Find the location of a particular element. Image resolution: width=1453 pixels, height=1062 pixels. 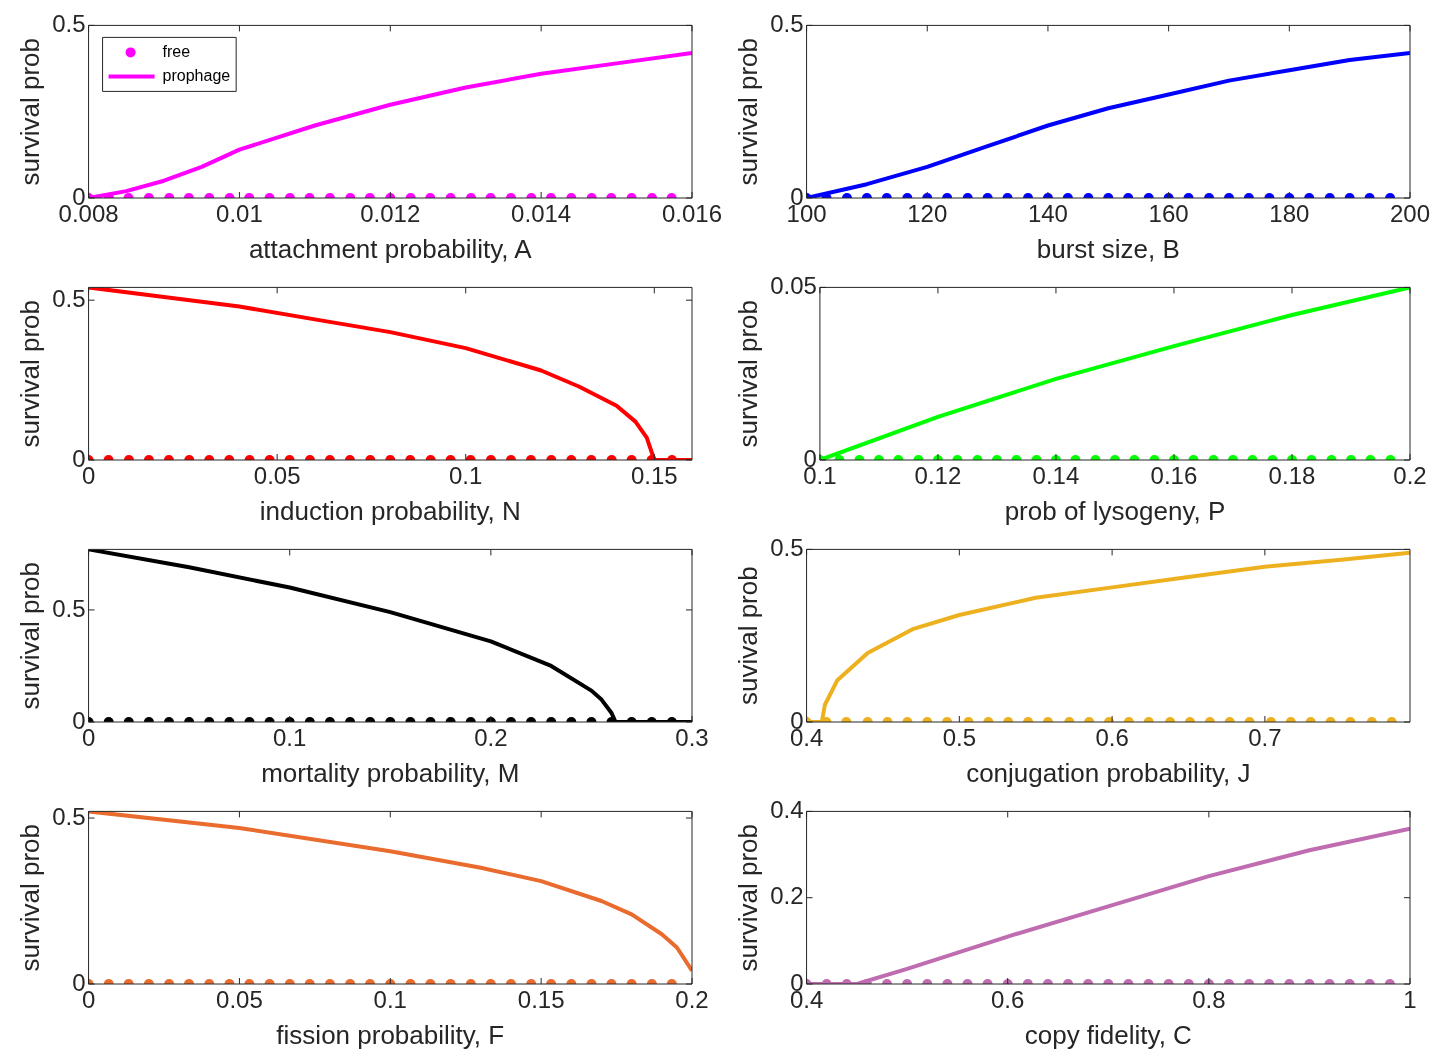

x-tick-label: 0.5 is located at coordinates (959, 738).